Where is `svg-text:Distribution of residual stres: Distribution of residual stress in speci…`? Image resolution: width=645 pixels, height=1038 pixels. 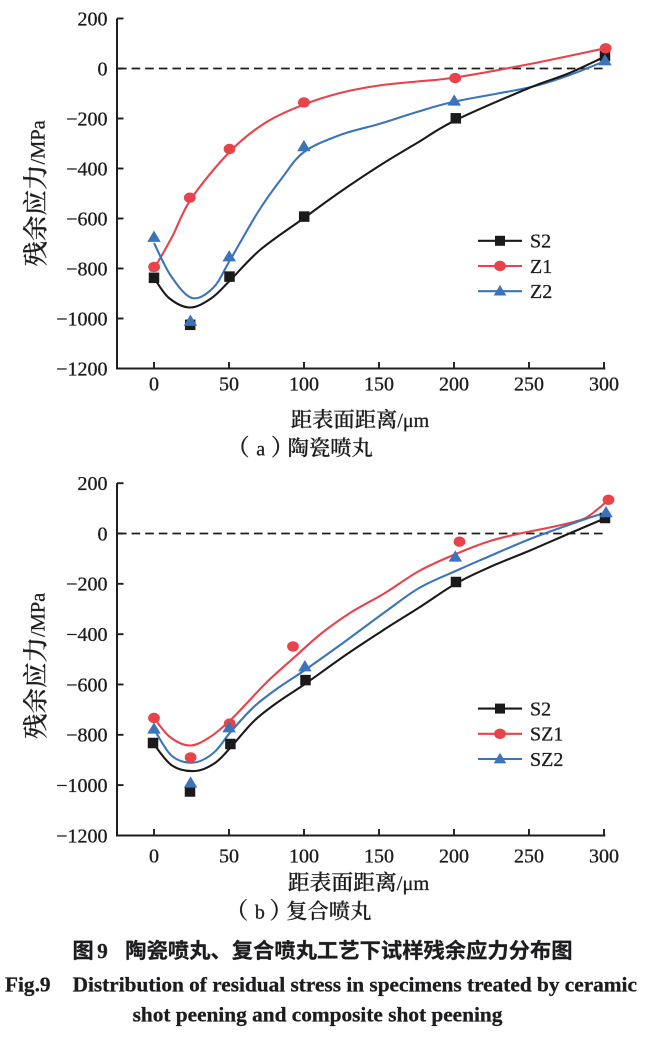 svg-text:Distribution of residual stres: Distribution of residual stress in speci… is located at coordinates (355, 984).